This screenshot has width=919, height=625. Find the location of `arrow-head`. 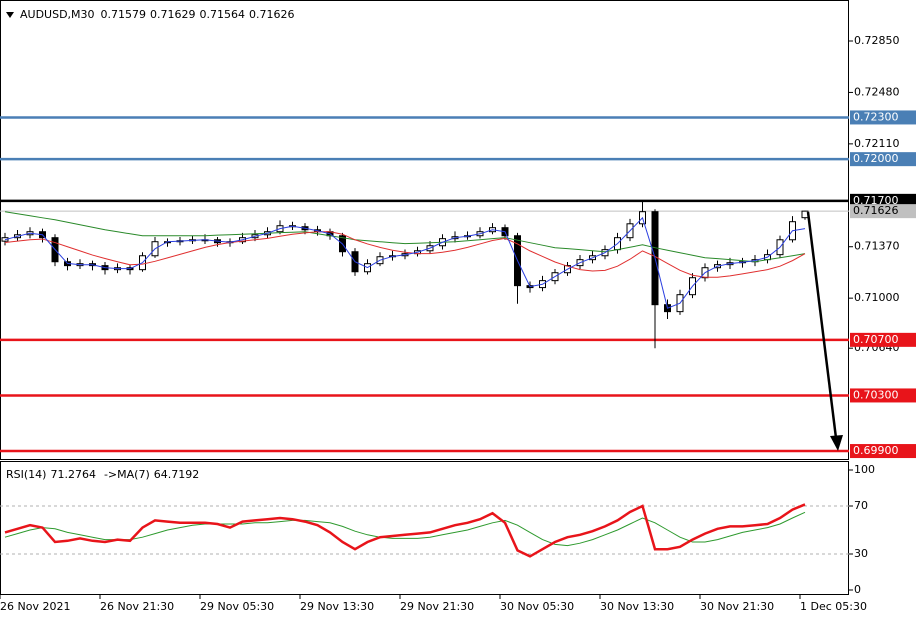

arrow-head is located at coordinates (836, 443).